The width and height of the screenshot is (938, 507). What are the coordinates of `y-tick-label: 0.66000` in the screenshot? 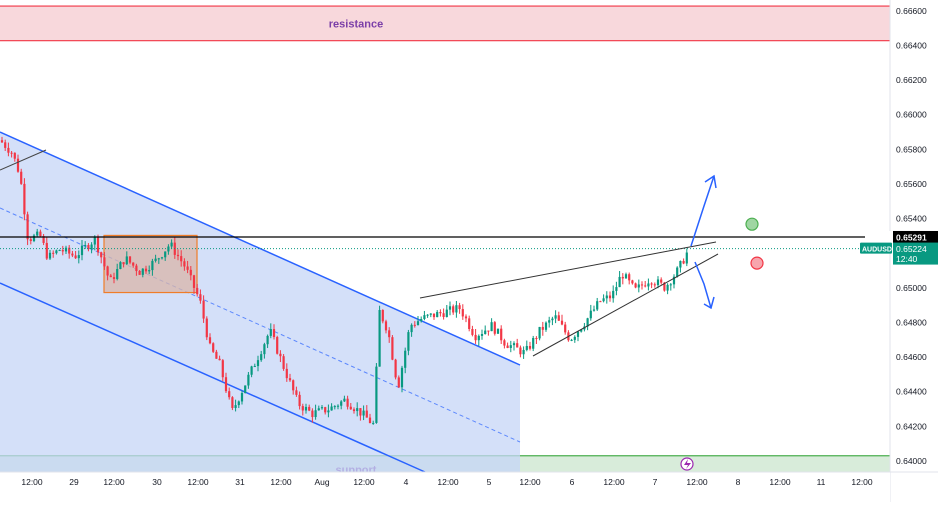 It's located at (911, 115).